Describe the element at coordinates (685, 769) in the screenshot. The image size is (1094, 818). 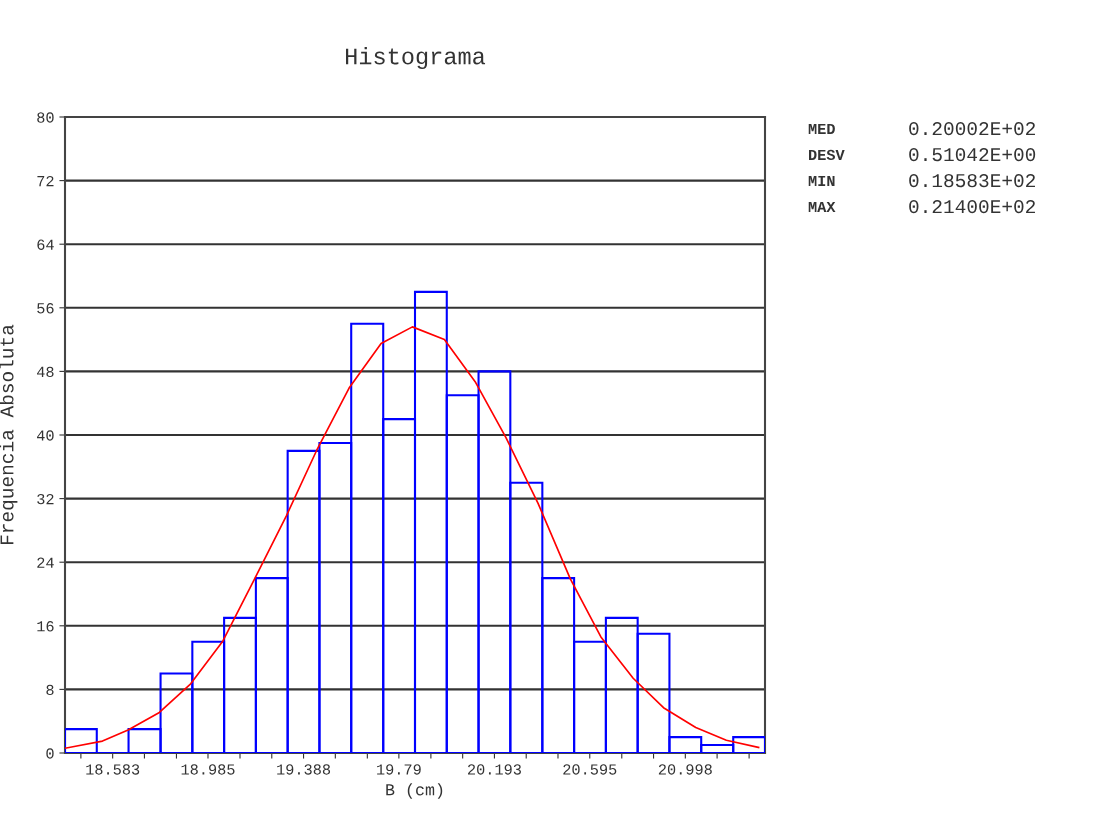
I see `x-tick-label: 20.998` at that location.